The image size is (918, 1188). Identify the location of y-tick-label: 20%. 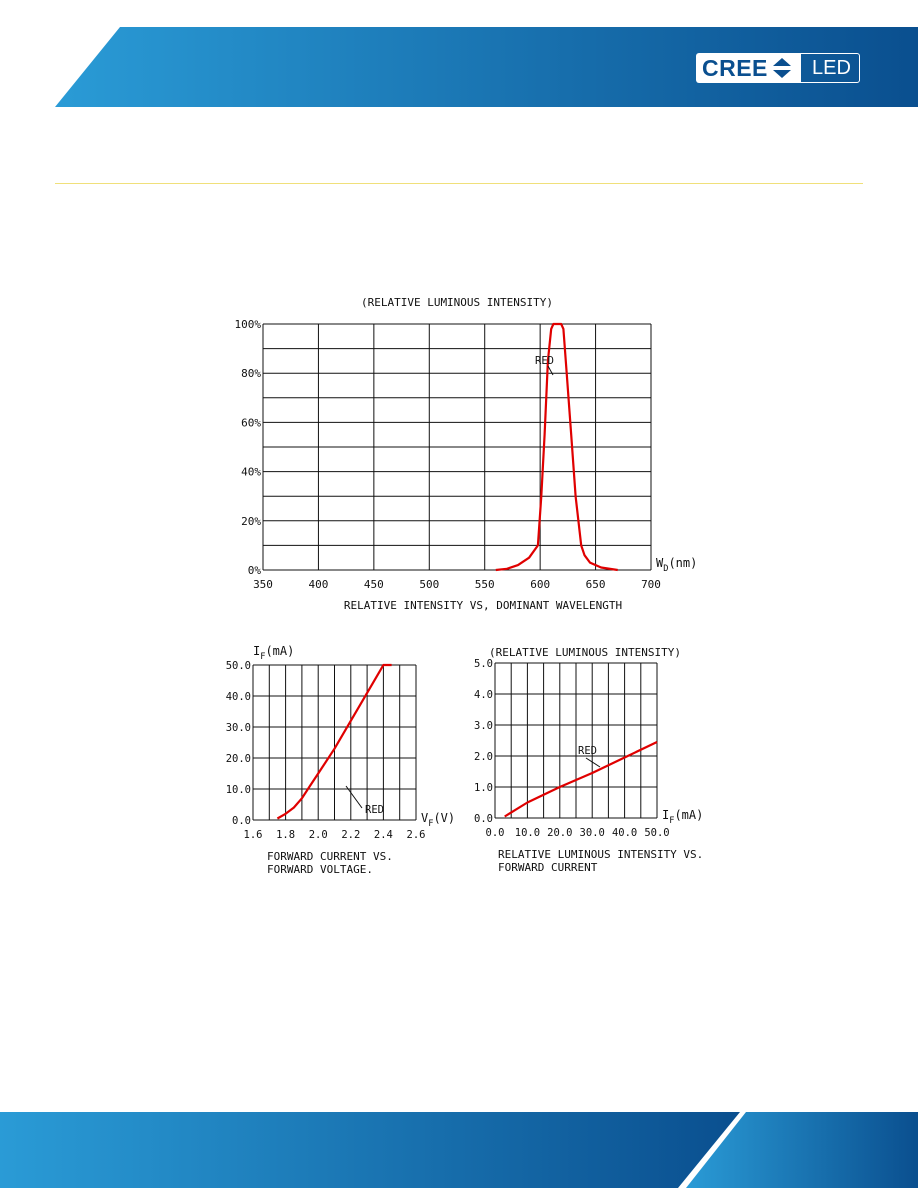
(251, 521).